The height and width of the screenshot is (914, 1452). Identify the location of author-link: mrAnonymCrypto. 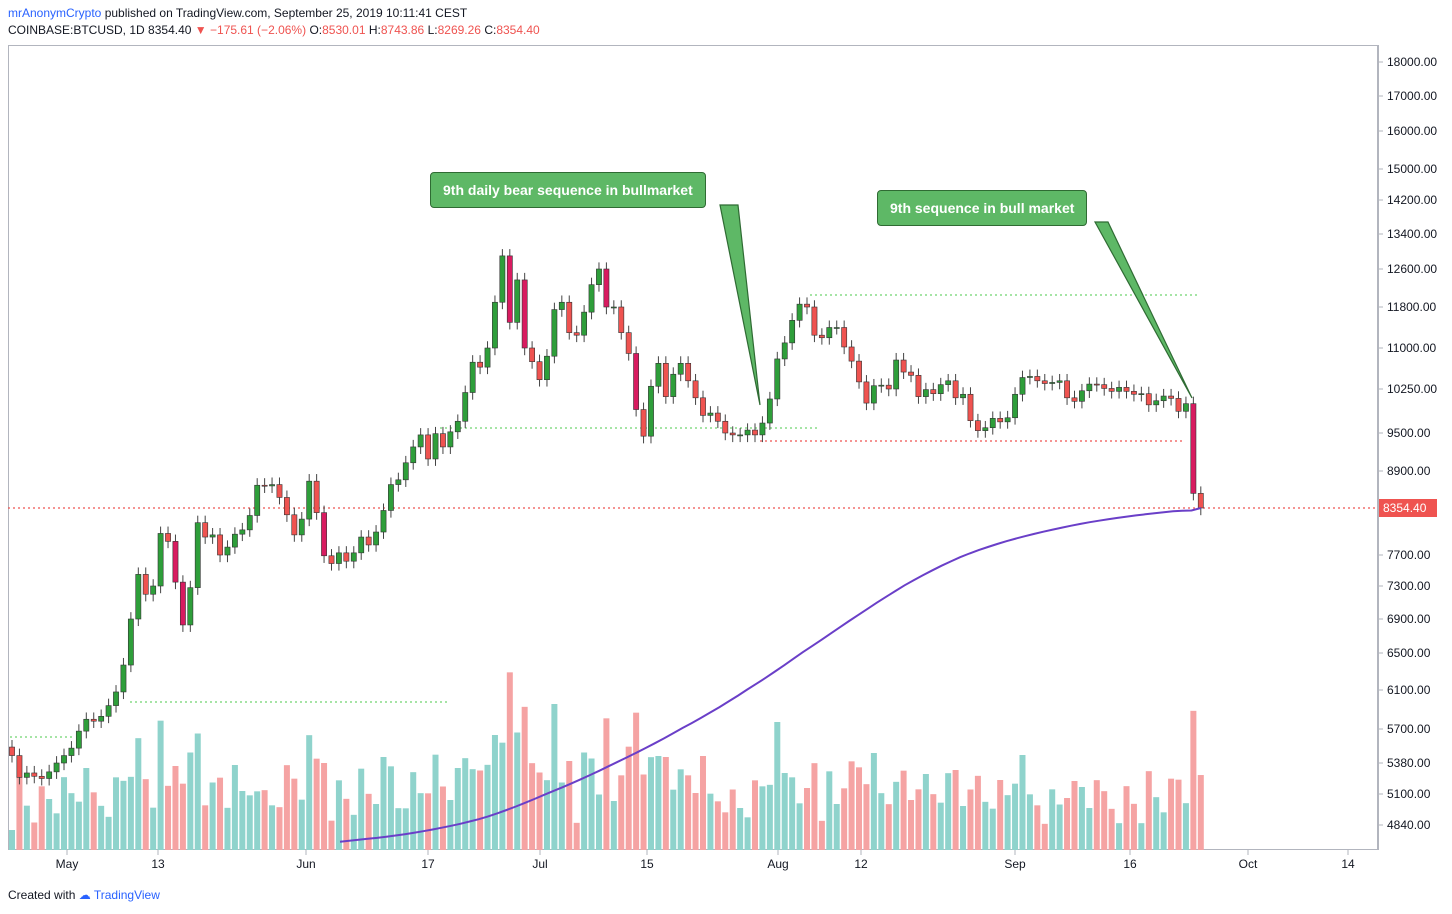
(55, 13).